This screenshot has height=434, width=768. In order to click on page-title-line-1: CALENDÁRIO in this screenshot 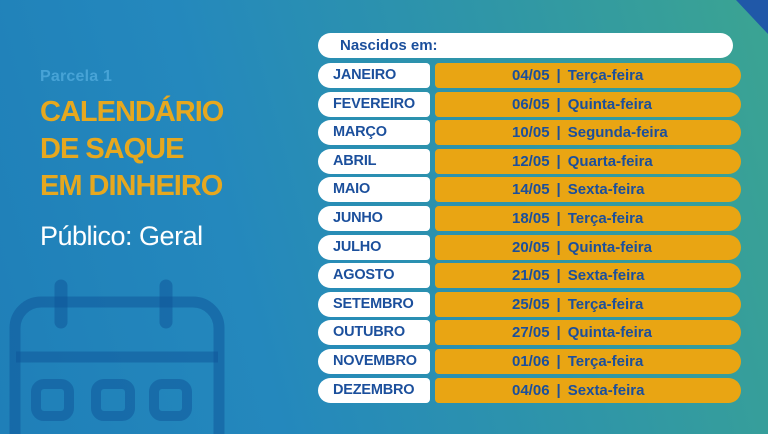, I will do `click(132, 112)`.